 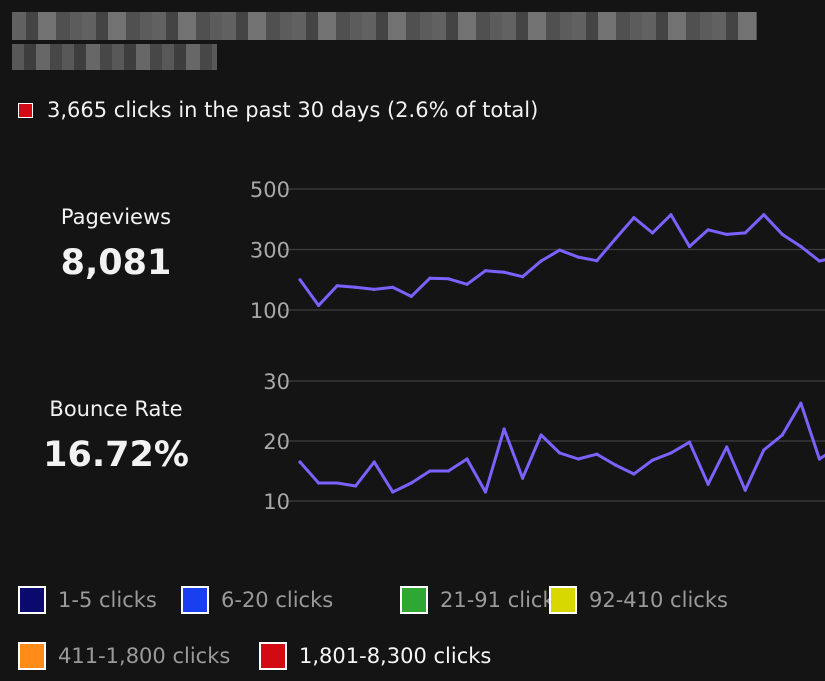 I want to click on pageviews-line, so click(x=561, y=260).